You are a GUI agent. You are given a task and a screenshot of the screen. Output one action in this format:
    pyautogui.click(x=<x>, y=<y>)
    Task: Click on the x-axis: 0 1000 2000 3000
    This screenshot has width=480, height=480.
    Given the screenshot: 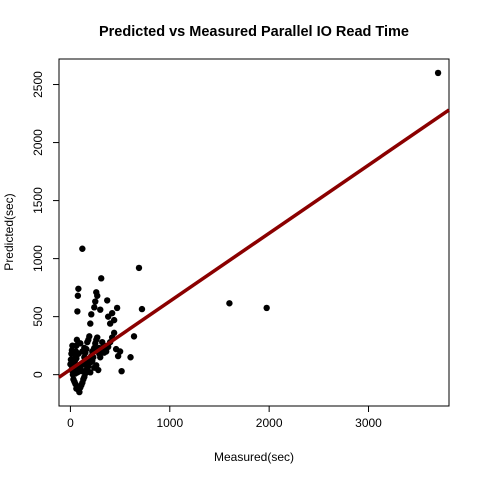 What is the action you would take?
    pyautogui.click(x=224, y=418)
    